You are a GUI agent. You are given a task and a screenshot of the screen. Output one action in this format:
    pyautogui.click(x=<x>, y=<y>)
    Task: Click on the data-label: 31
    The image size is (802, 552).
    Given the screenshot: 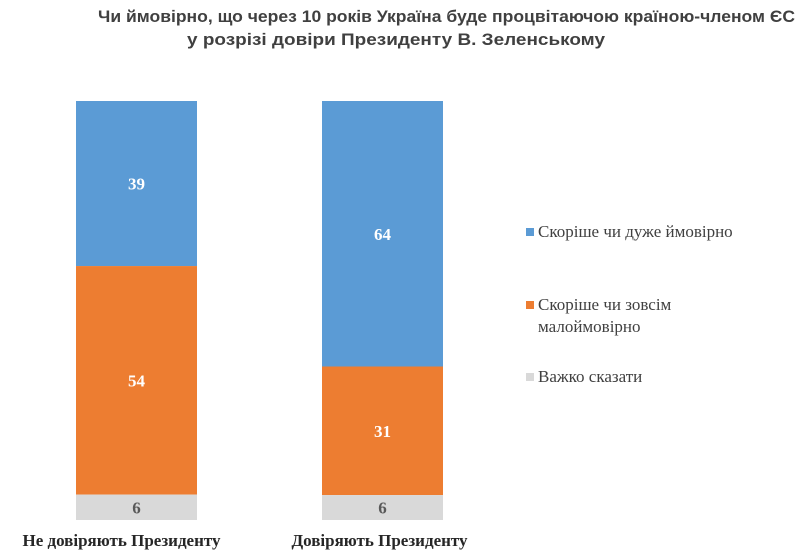 What is the action you would take?
    pyautogui.click(x=382, y=431)
    